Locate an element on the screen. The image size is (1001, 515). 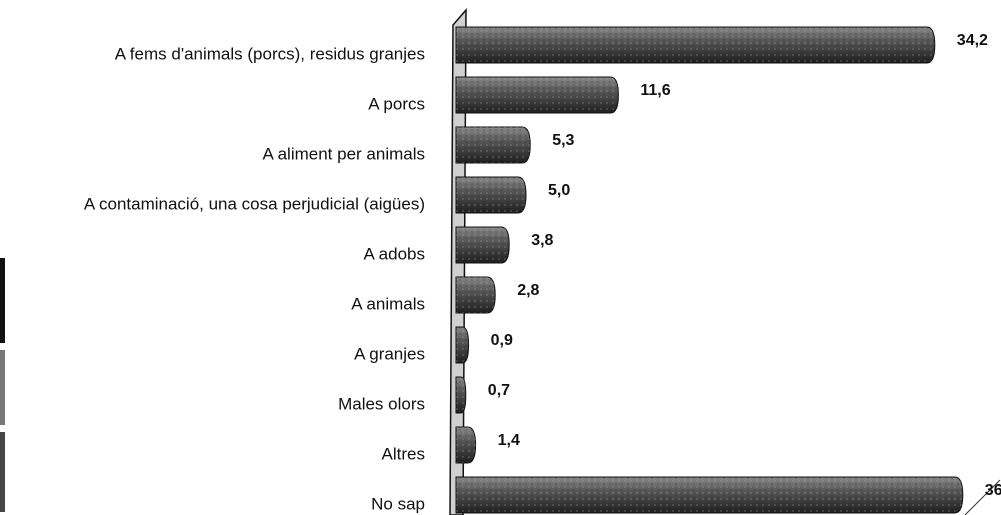
y-tick-label: No sap is located at coordinates (398, 503).